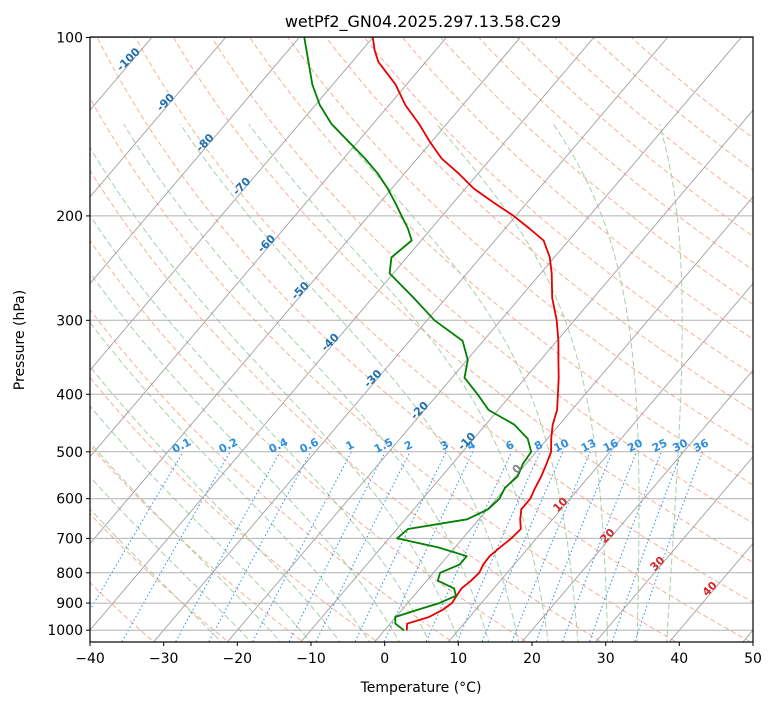  What do you see at coordinates (589, 445) in the screenshot?
I see `mixing-ratio-label: 13` at bounding box center [589, 445].